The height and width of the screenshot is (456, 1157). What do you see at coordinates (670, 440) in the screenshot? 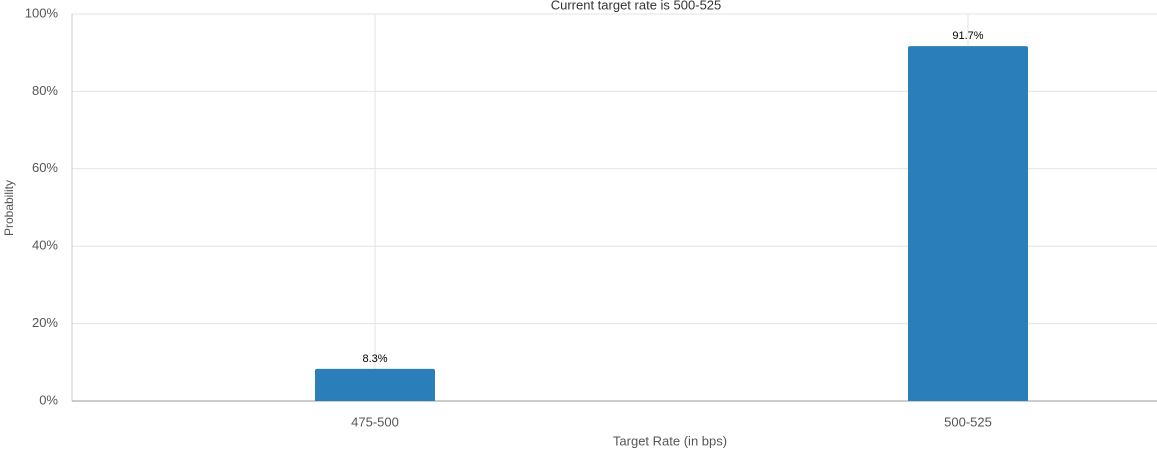
I see `x-axis-label: Target Rate (in bps)` at bounding box center [670, 440].